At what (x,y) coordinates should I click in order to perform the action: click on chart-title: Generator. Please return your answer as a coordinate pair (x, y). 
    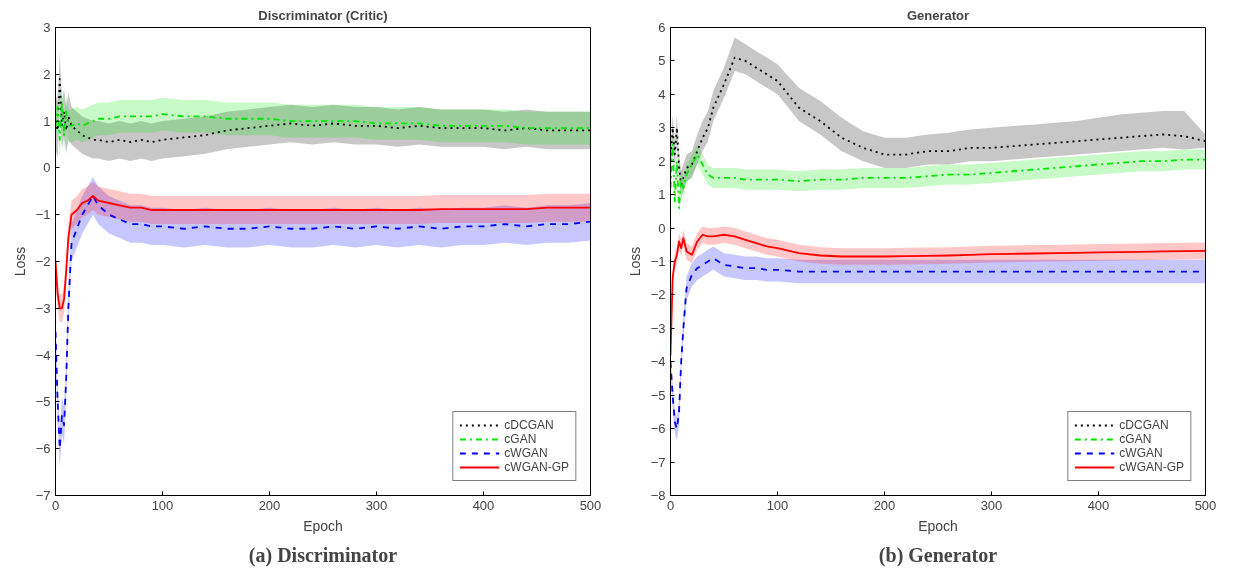
    Looking at the image, I should click on (938, 15).